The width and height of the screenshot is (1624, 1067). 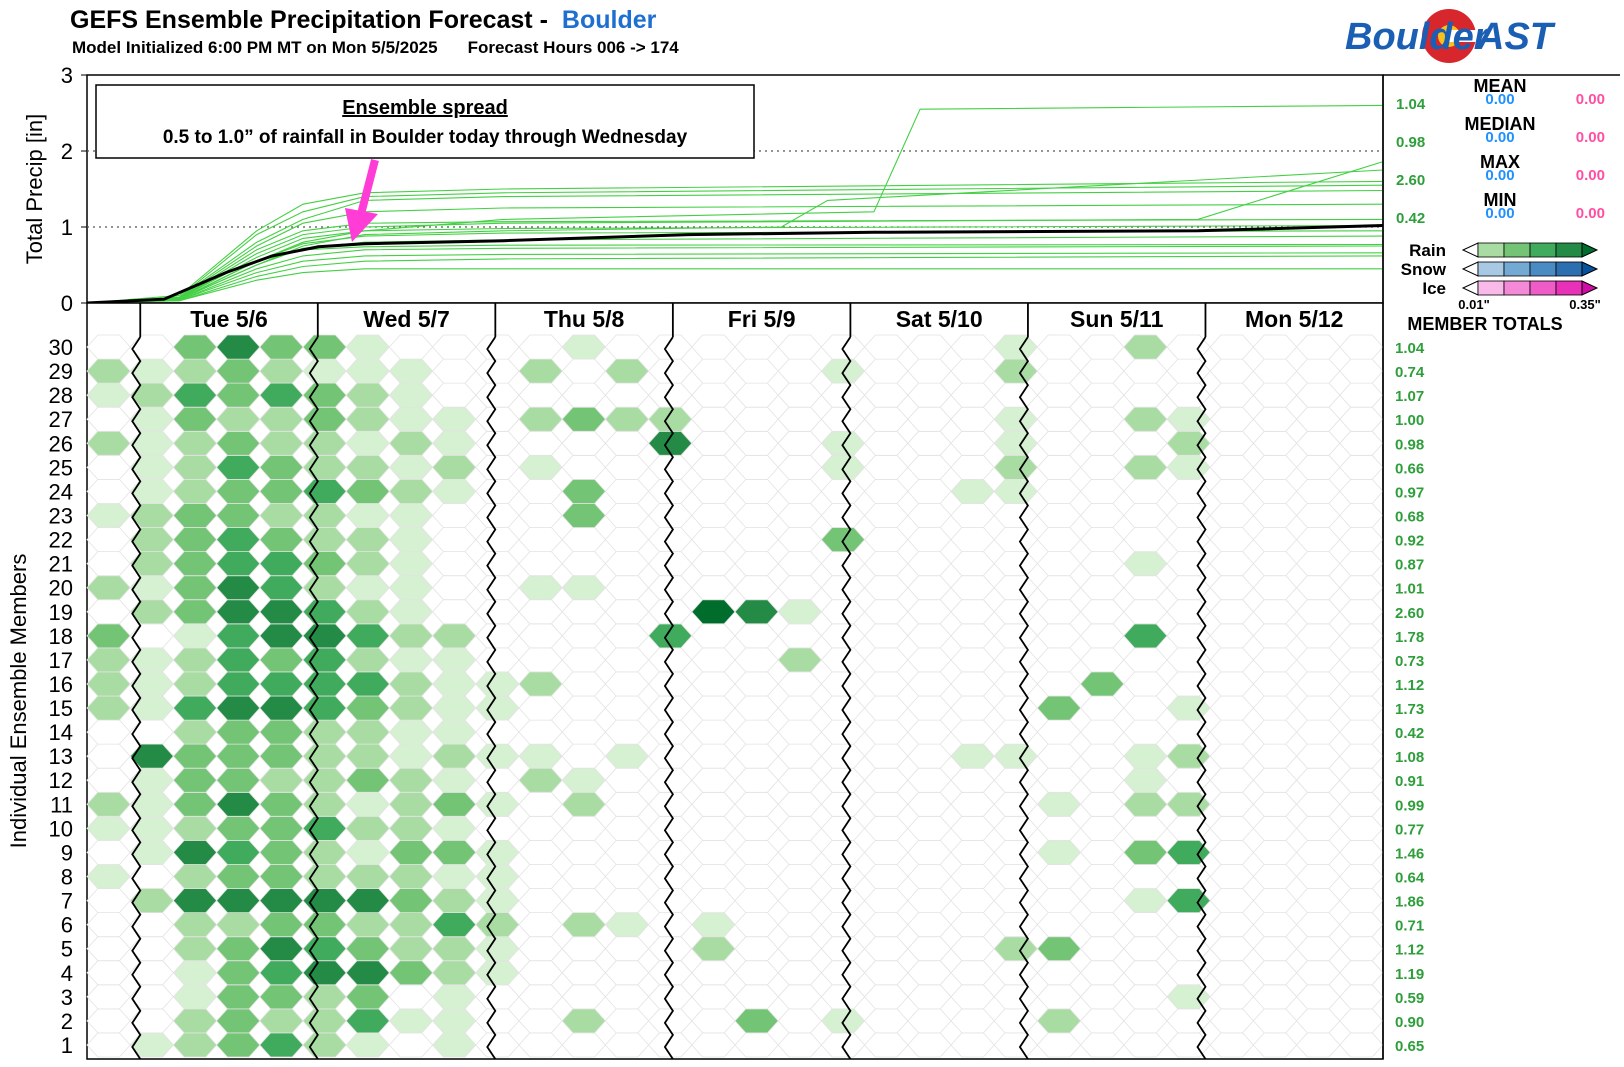 I want to click on member-number-label: 21, so click(x=61, y=564).